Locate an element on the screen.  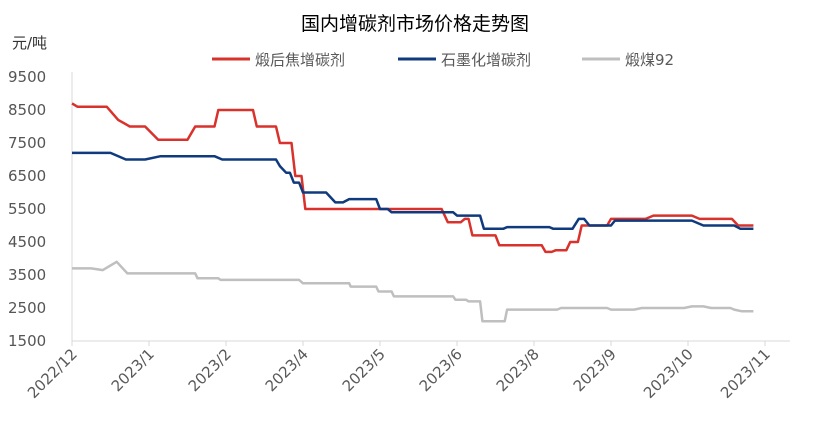
y-tick-label: 5500 is located at coordinates (27, 209).